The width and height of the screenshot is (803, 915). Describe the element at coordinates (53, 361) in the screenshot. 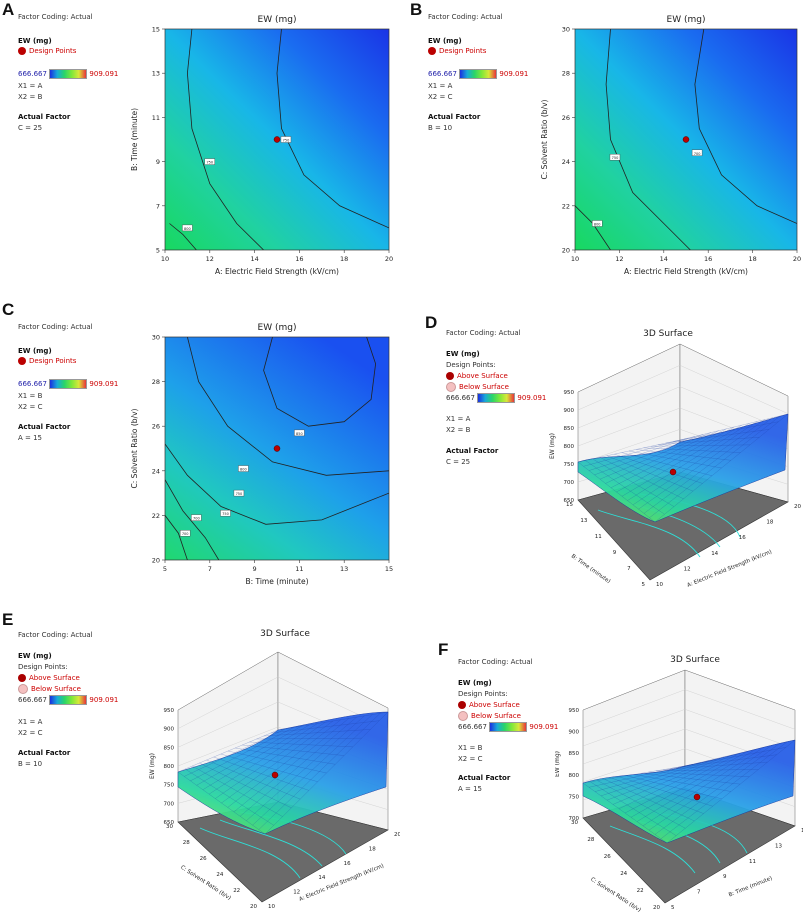

I see `design-points-label: Design Points` at that location.